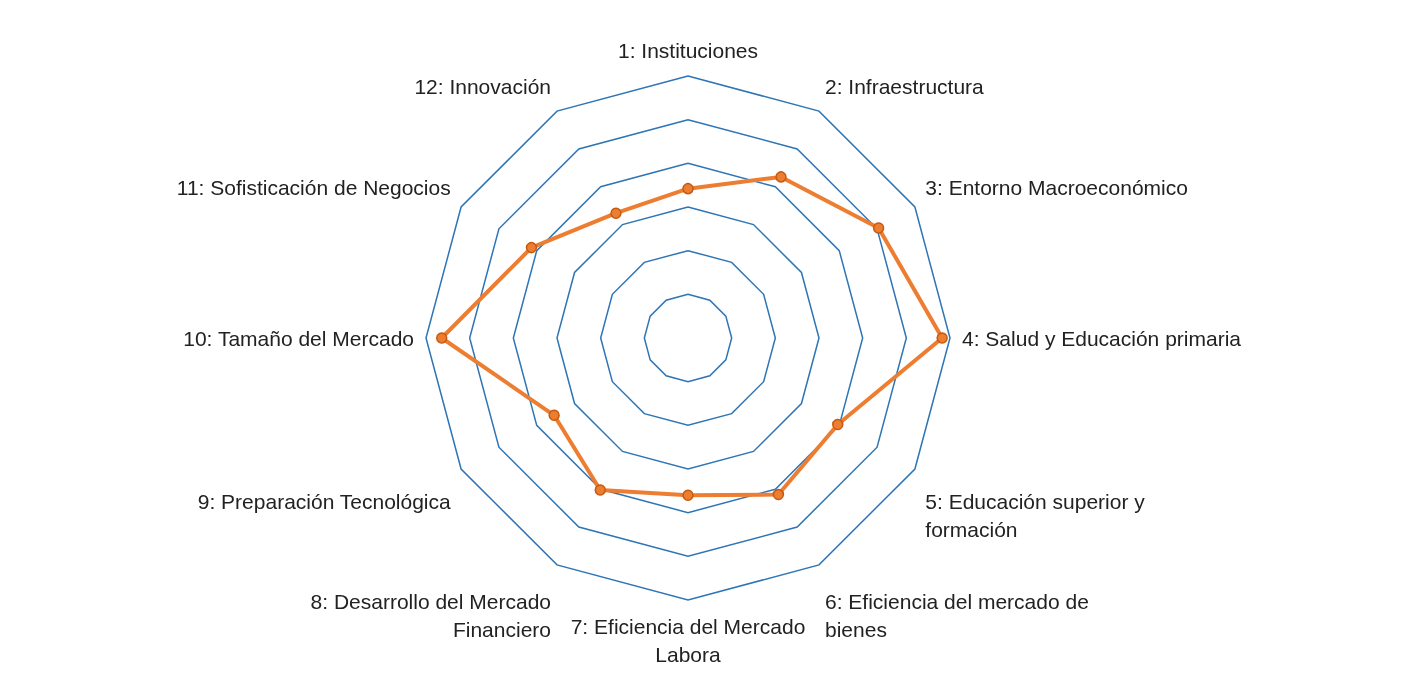 The height and width of the screenshot is (696, 1412). What do you see at coordinates (1102, 338) in the screenshot?
I see `spoke-label: 4: Salud y Educación primaria` at bounding box center [1102, 338].